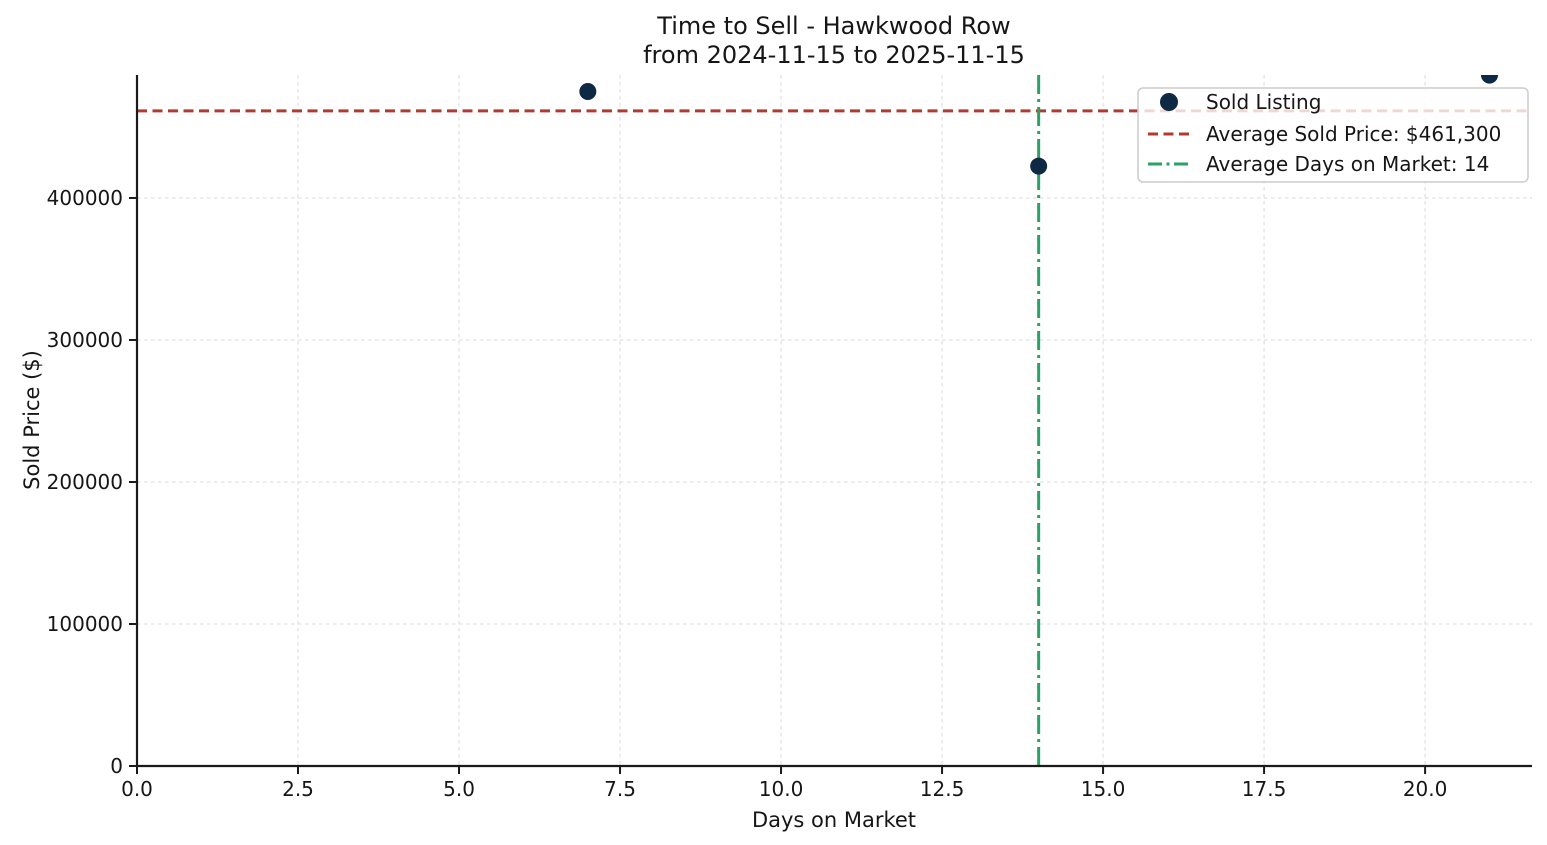 The height and width of the screenshot is (845, 1547). Describe the element at coordinates (833, 26) in the screenshot. I see `chart-title-line1: Time to Sell - Hawkwood Row` at that location.